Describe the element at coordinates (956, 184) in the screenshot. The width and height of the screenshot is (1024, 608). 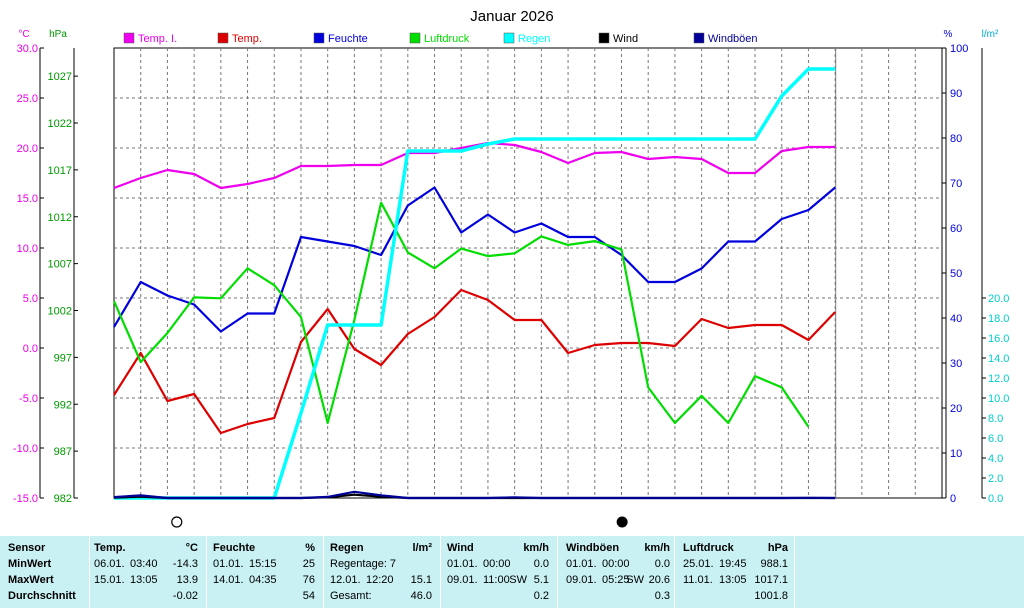
I see `humidity-tick-label: 70` at that location.